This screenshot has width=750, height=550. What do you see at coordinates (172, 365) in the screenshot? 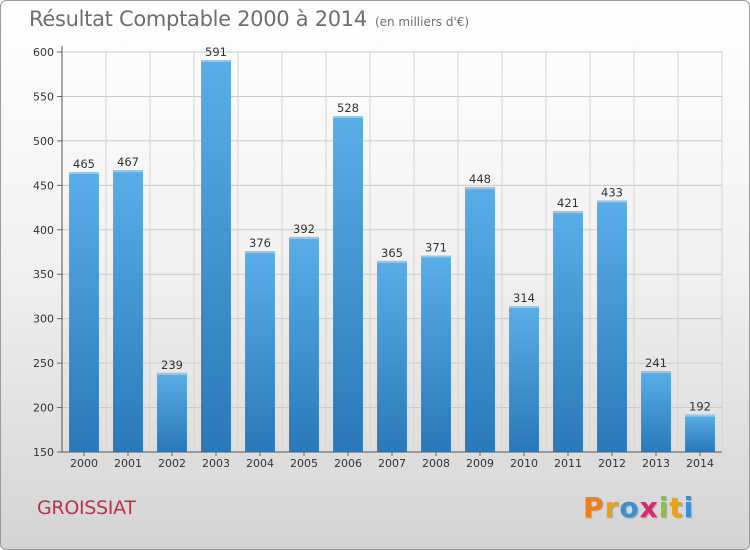
I see `bar-value-label: 239` at bounding box center [172, 365].